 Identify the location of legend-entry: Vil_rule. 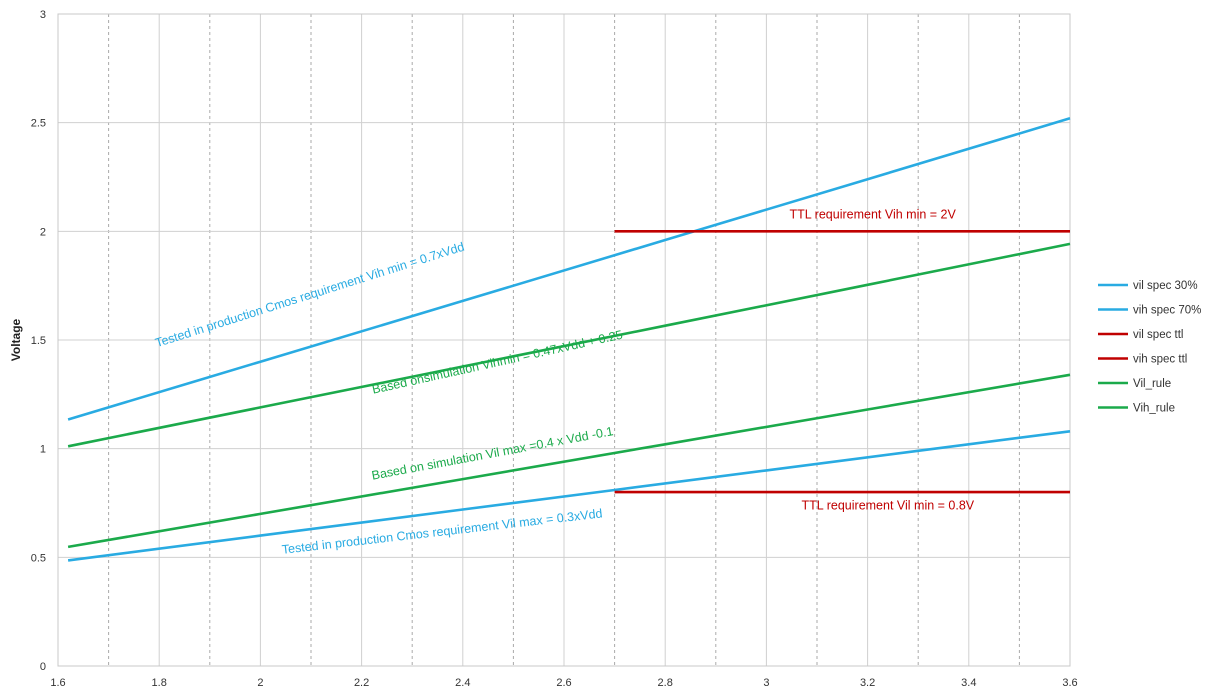
(1152, 384).